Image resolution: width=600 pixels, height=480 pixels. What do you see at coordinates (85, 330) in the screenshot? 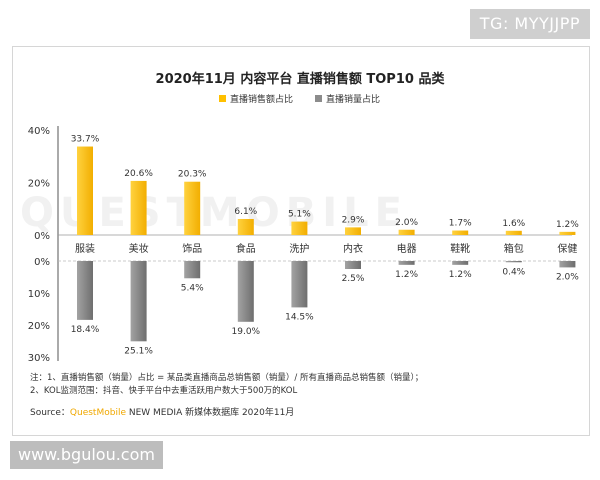
I see `data-label-volume: 18.4%` at bounding box center [85, 330].